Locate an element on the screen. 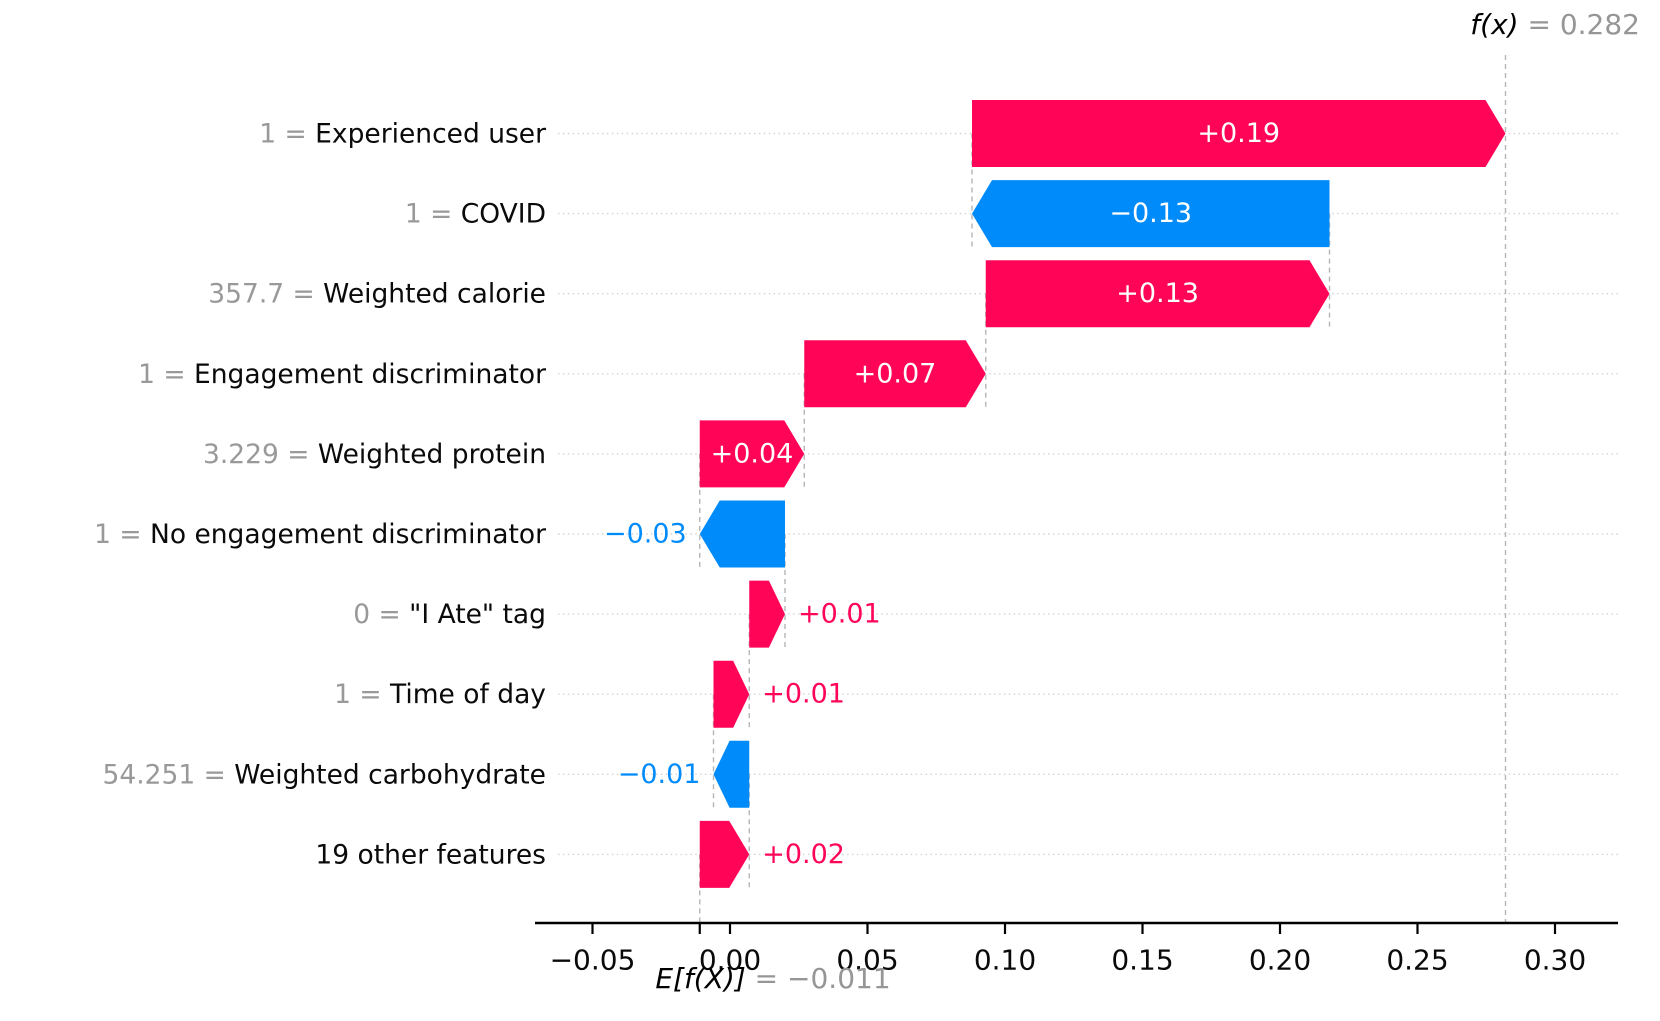  expected-value-annotation: E[f(X)] = −0.011 is located at coordinates (772, 979).